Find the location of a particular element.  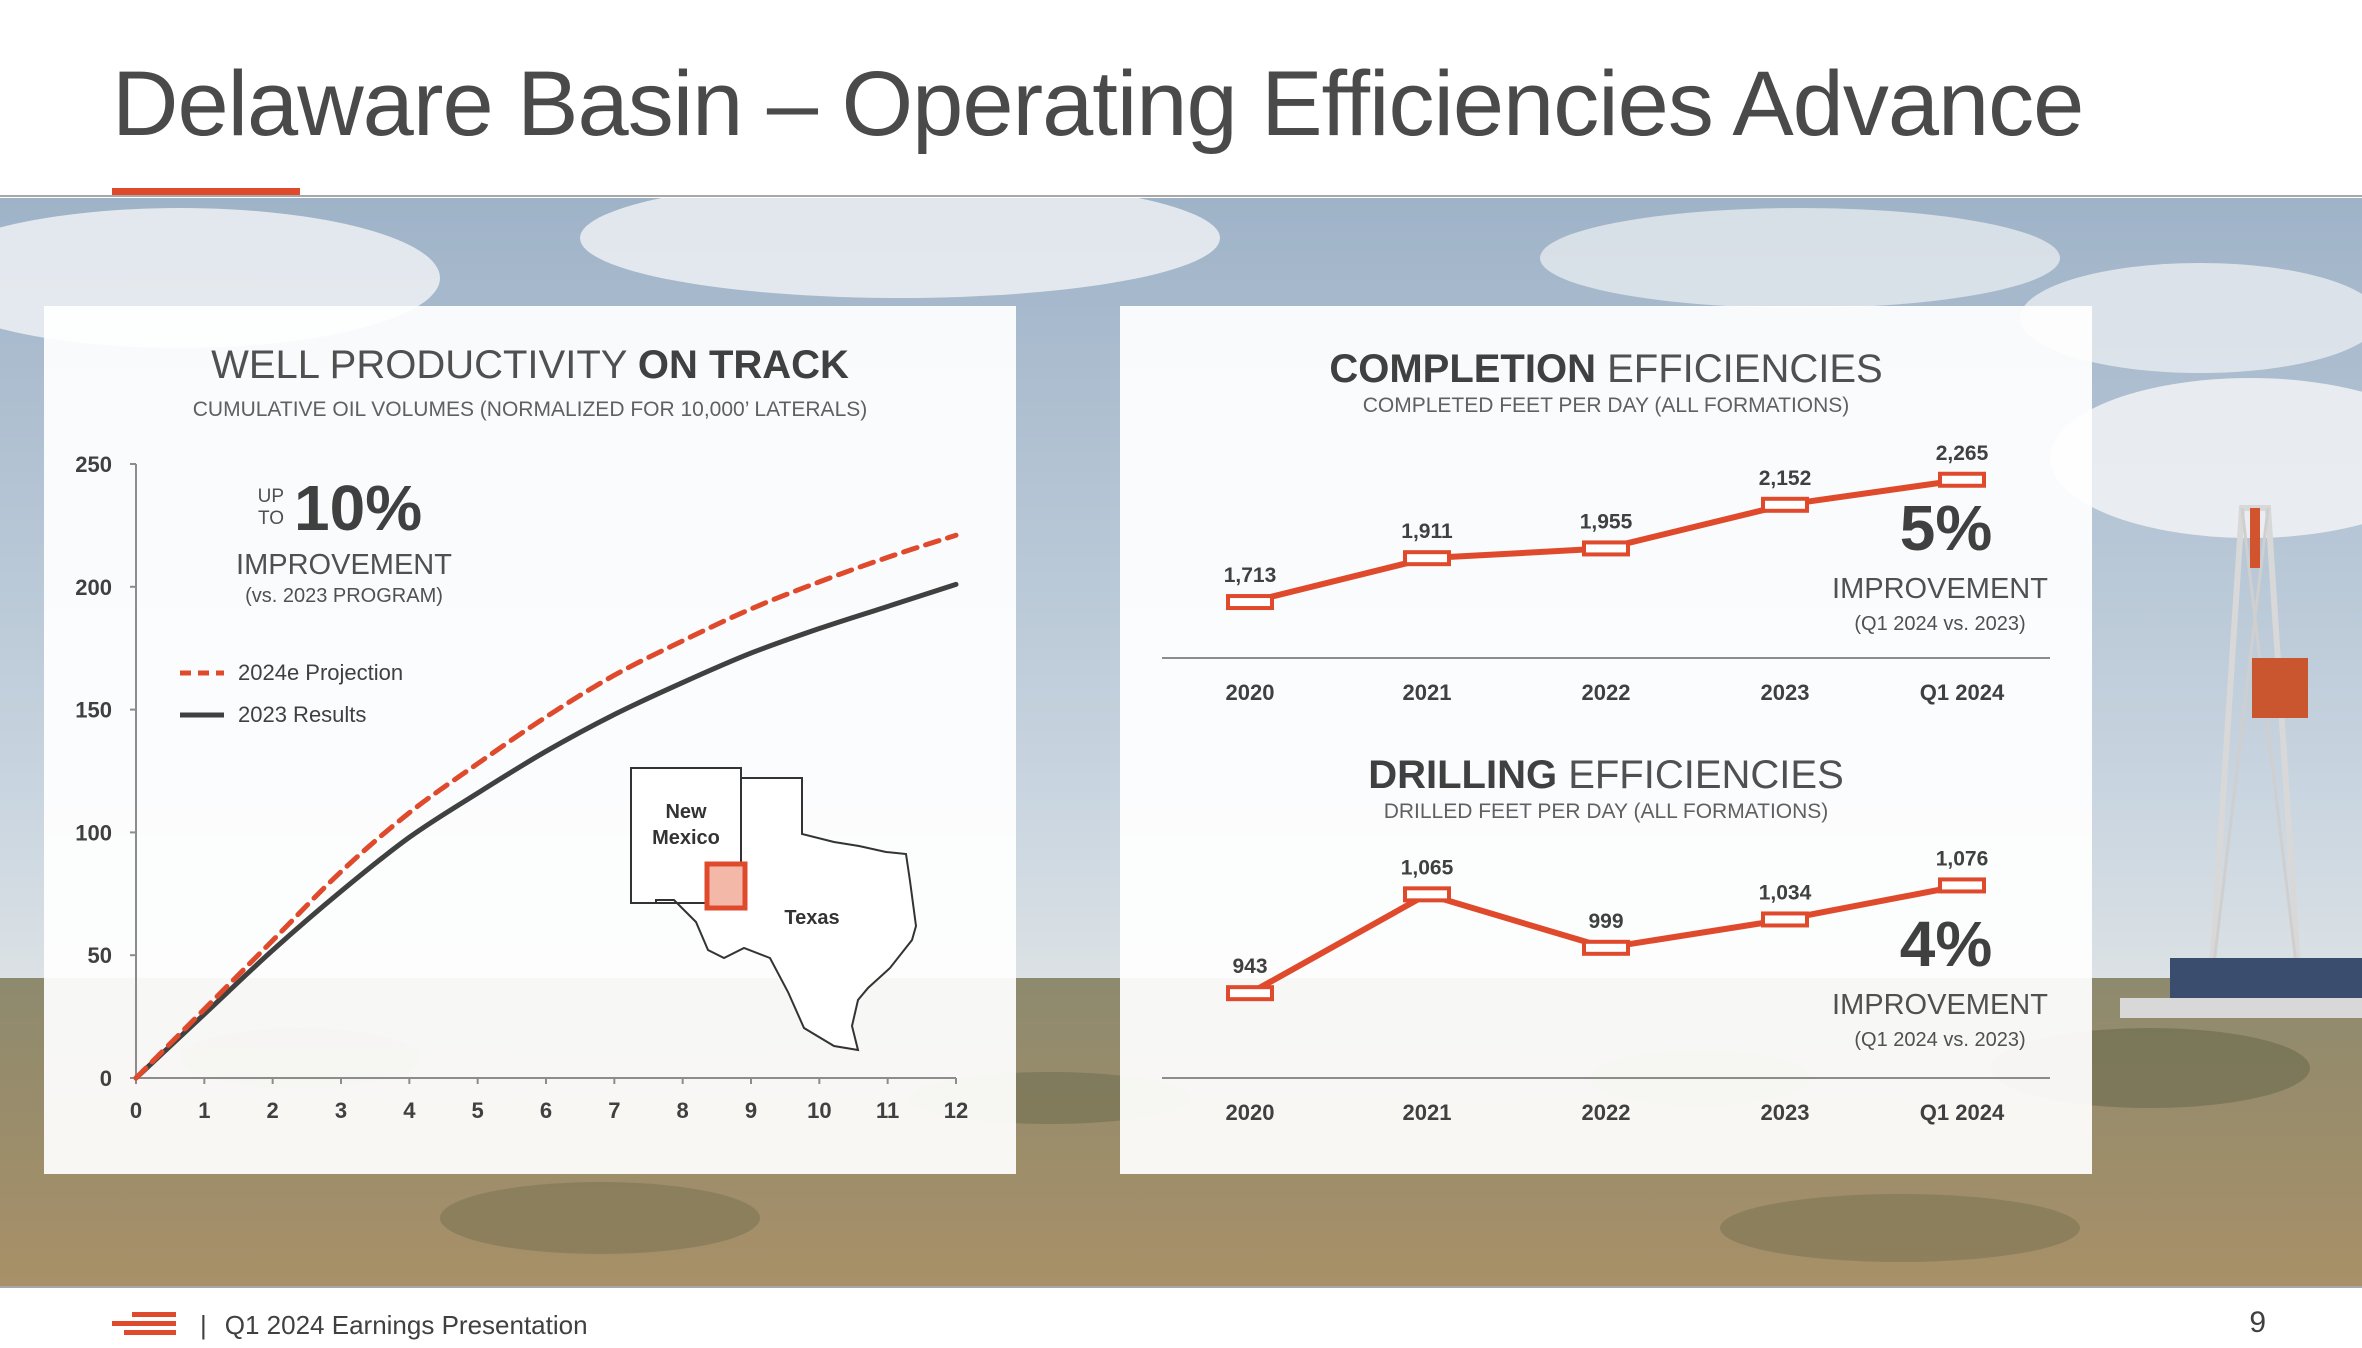

completion-title-bold: COMPLETION is located at coordinates (1462, 369).